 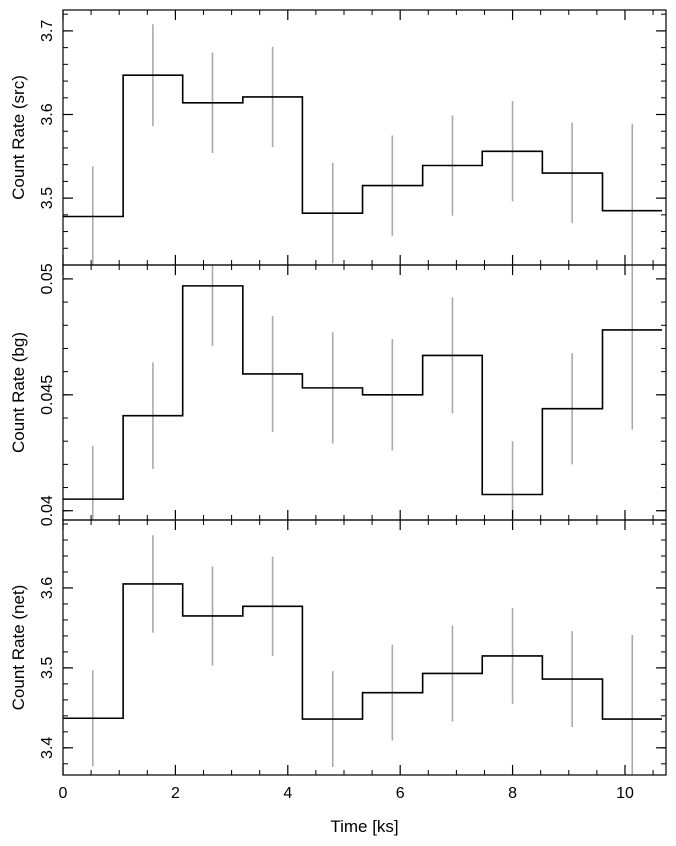 What do you see at coordinates (18, 392) in the screenshot?
I see `y-axis-label: Count Rate (bg)` at bounding box center [18, 392].